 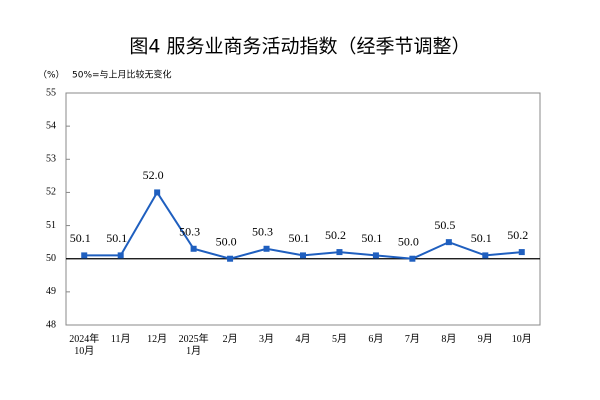 What do you see at coordinates (521, 339) in the screenshot?
I see `x-tick-label: 10月` at bounding box center [521, 339].